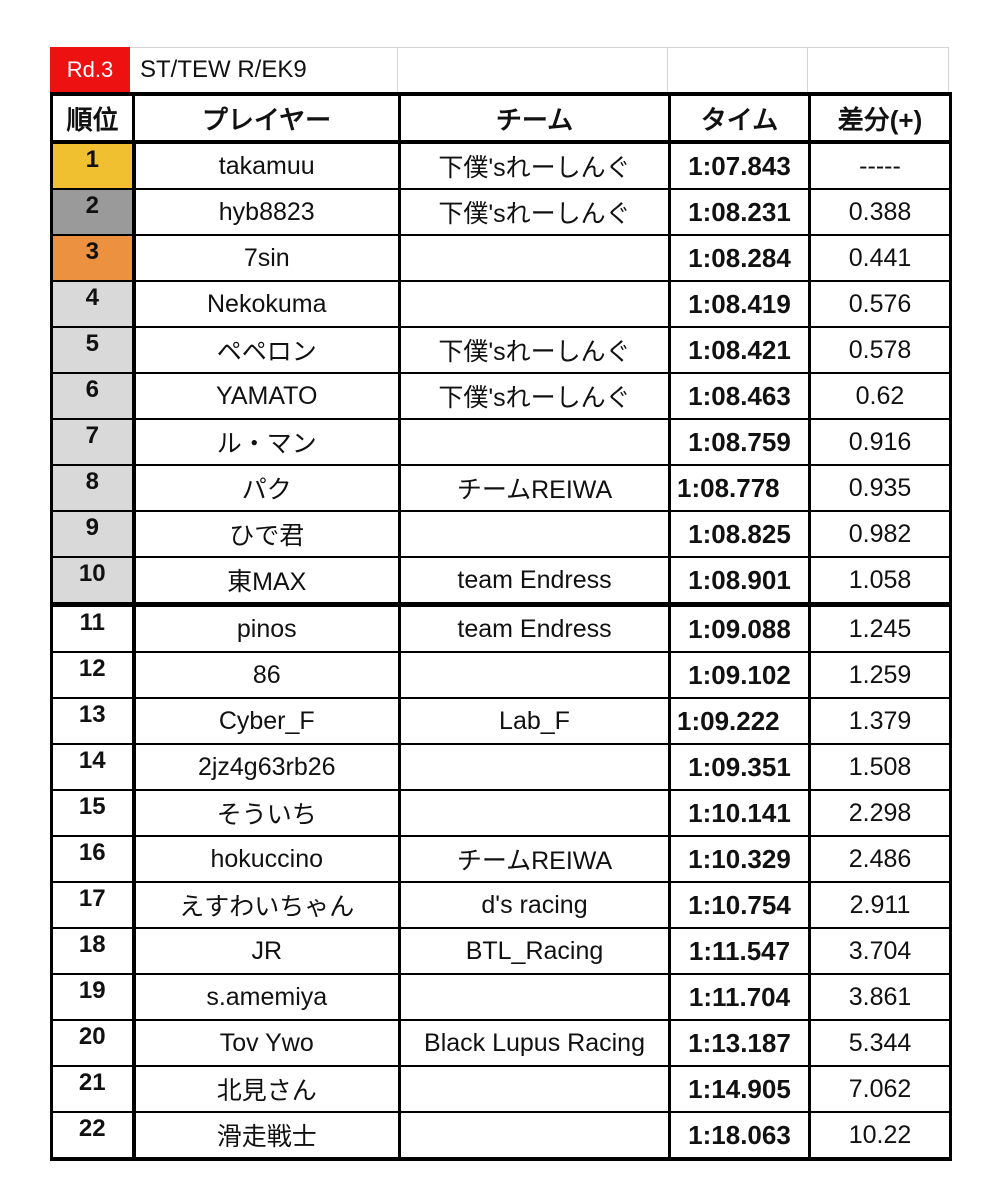  What do you see at coordinates (739, 721) in the screenshot?
I see `time-cell: 1:09.222` at bounding box center [739, 721].